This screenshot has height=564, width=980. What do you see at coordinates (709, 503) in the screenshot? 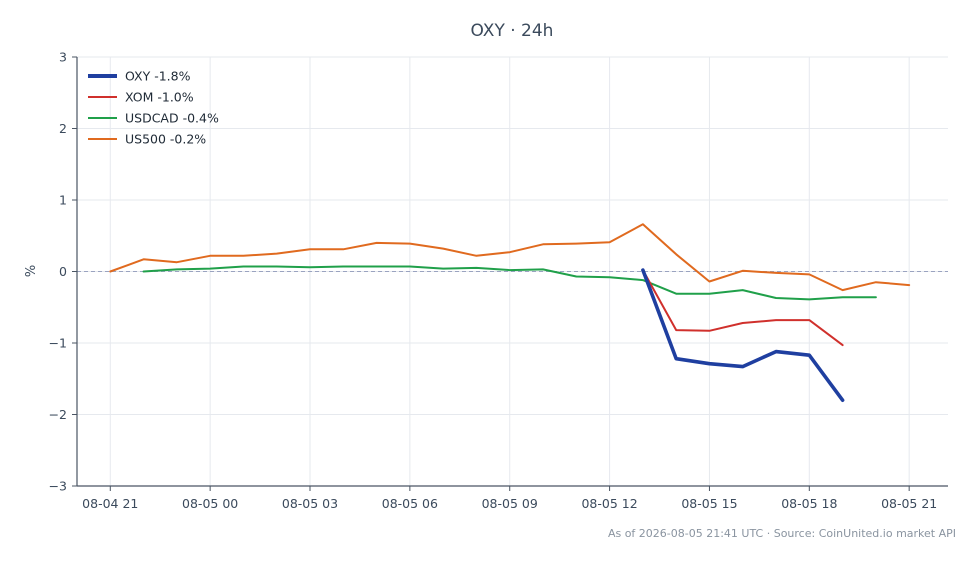
I see `x-tick-label: 08-05 15` at bounding box center [709, 503].